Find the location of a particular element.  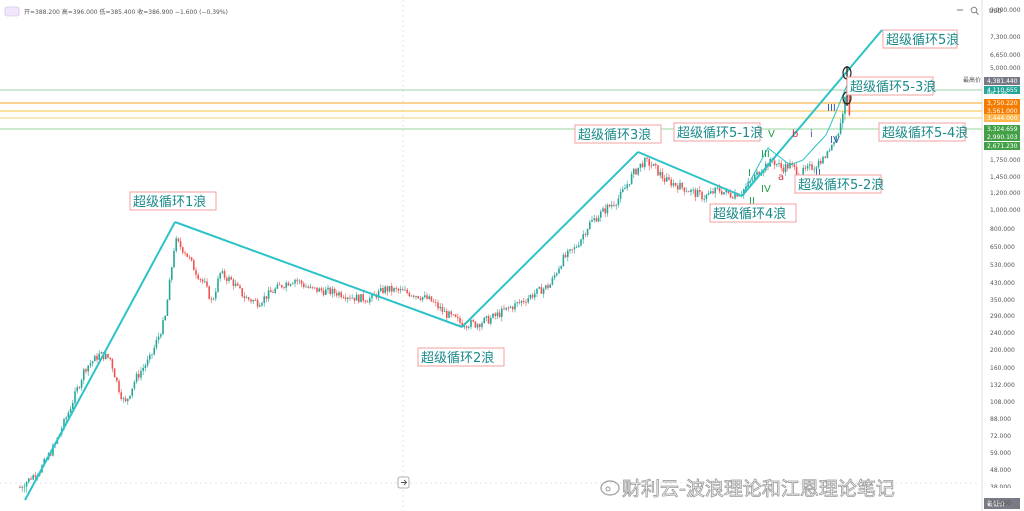

low-badge-label: 最低价 is located at coordinates (996, 504).